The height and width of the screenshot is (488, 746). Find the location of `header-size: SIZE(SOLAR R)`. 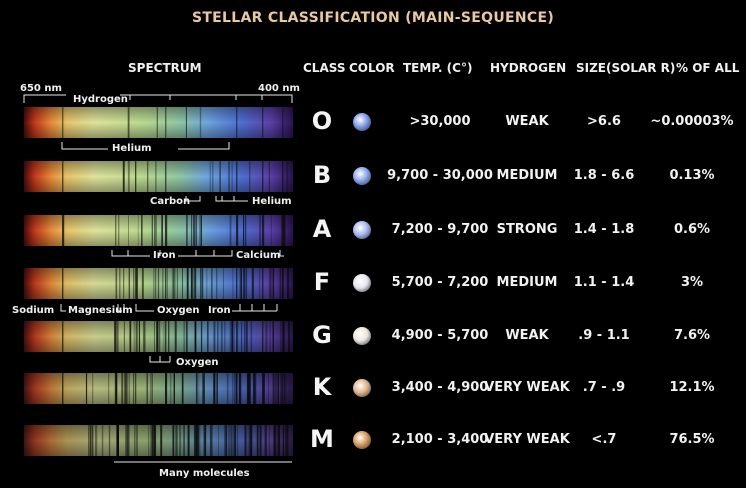

header-size: SIZE(SOLAR R) is located at coordinates (626, 68).